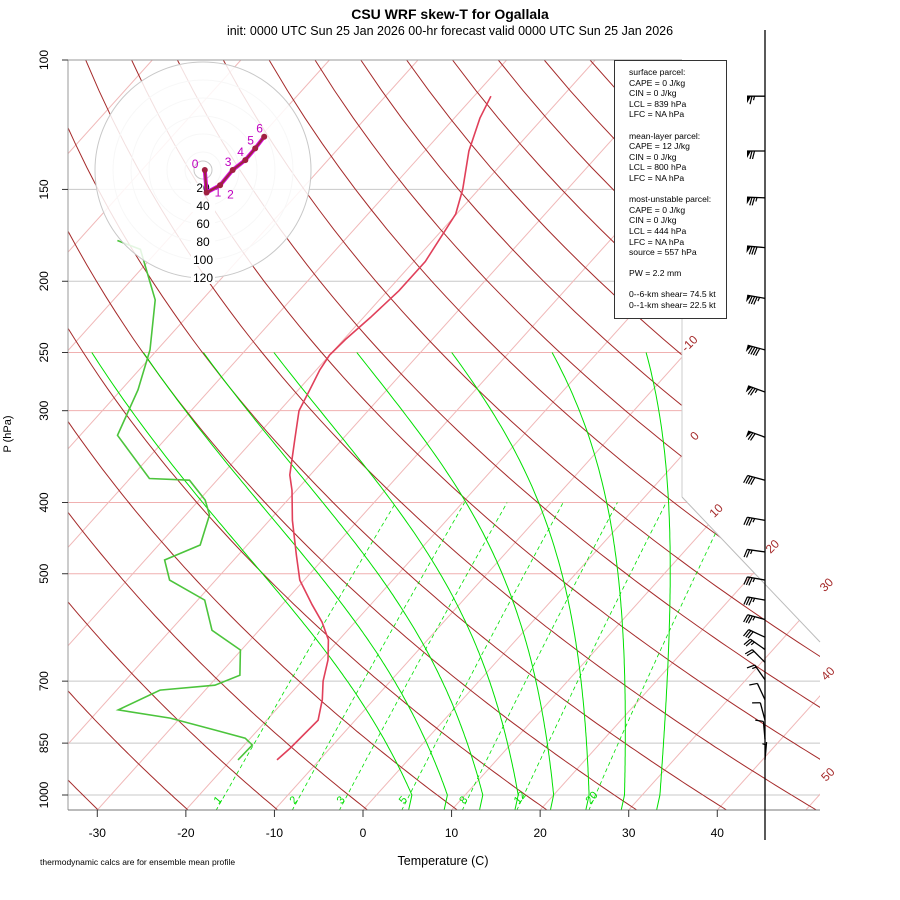 This screenshot has width=900, height=900. I want to click on hodograph-ring-label: 80, so click(203, 242).